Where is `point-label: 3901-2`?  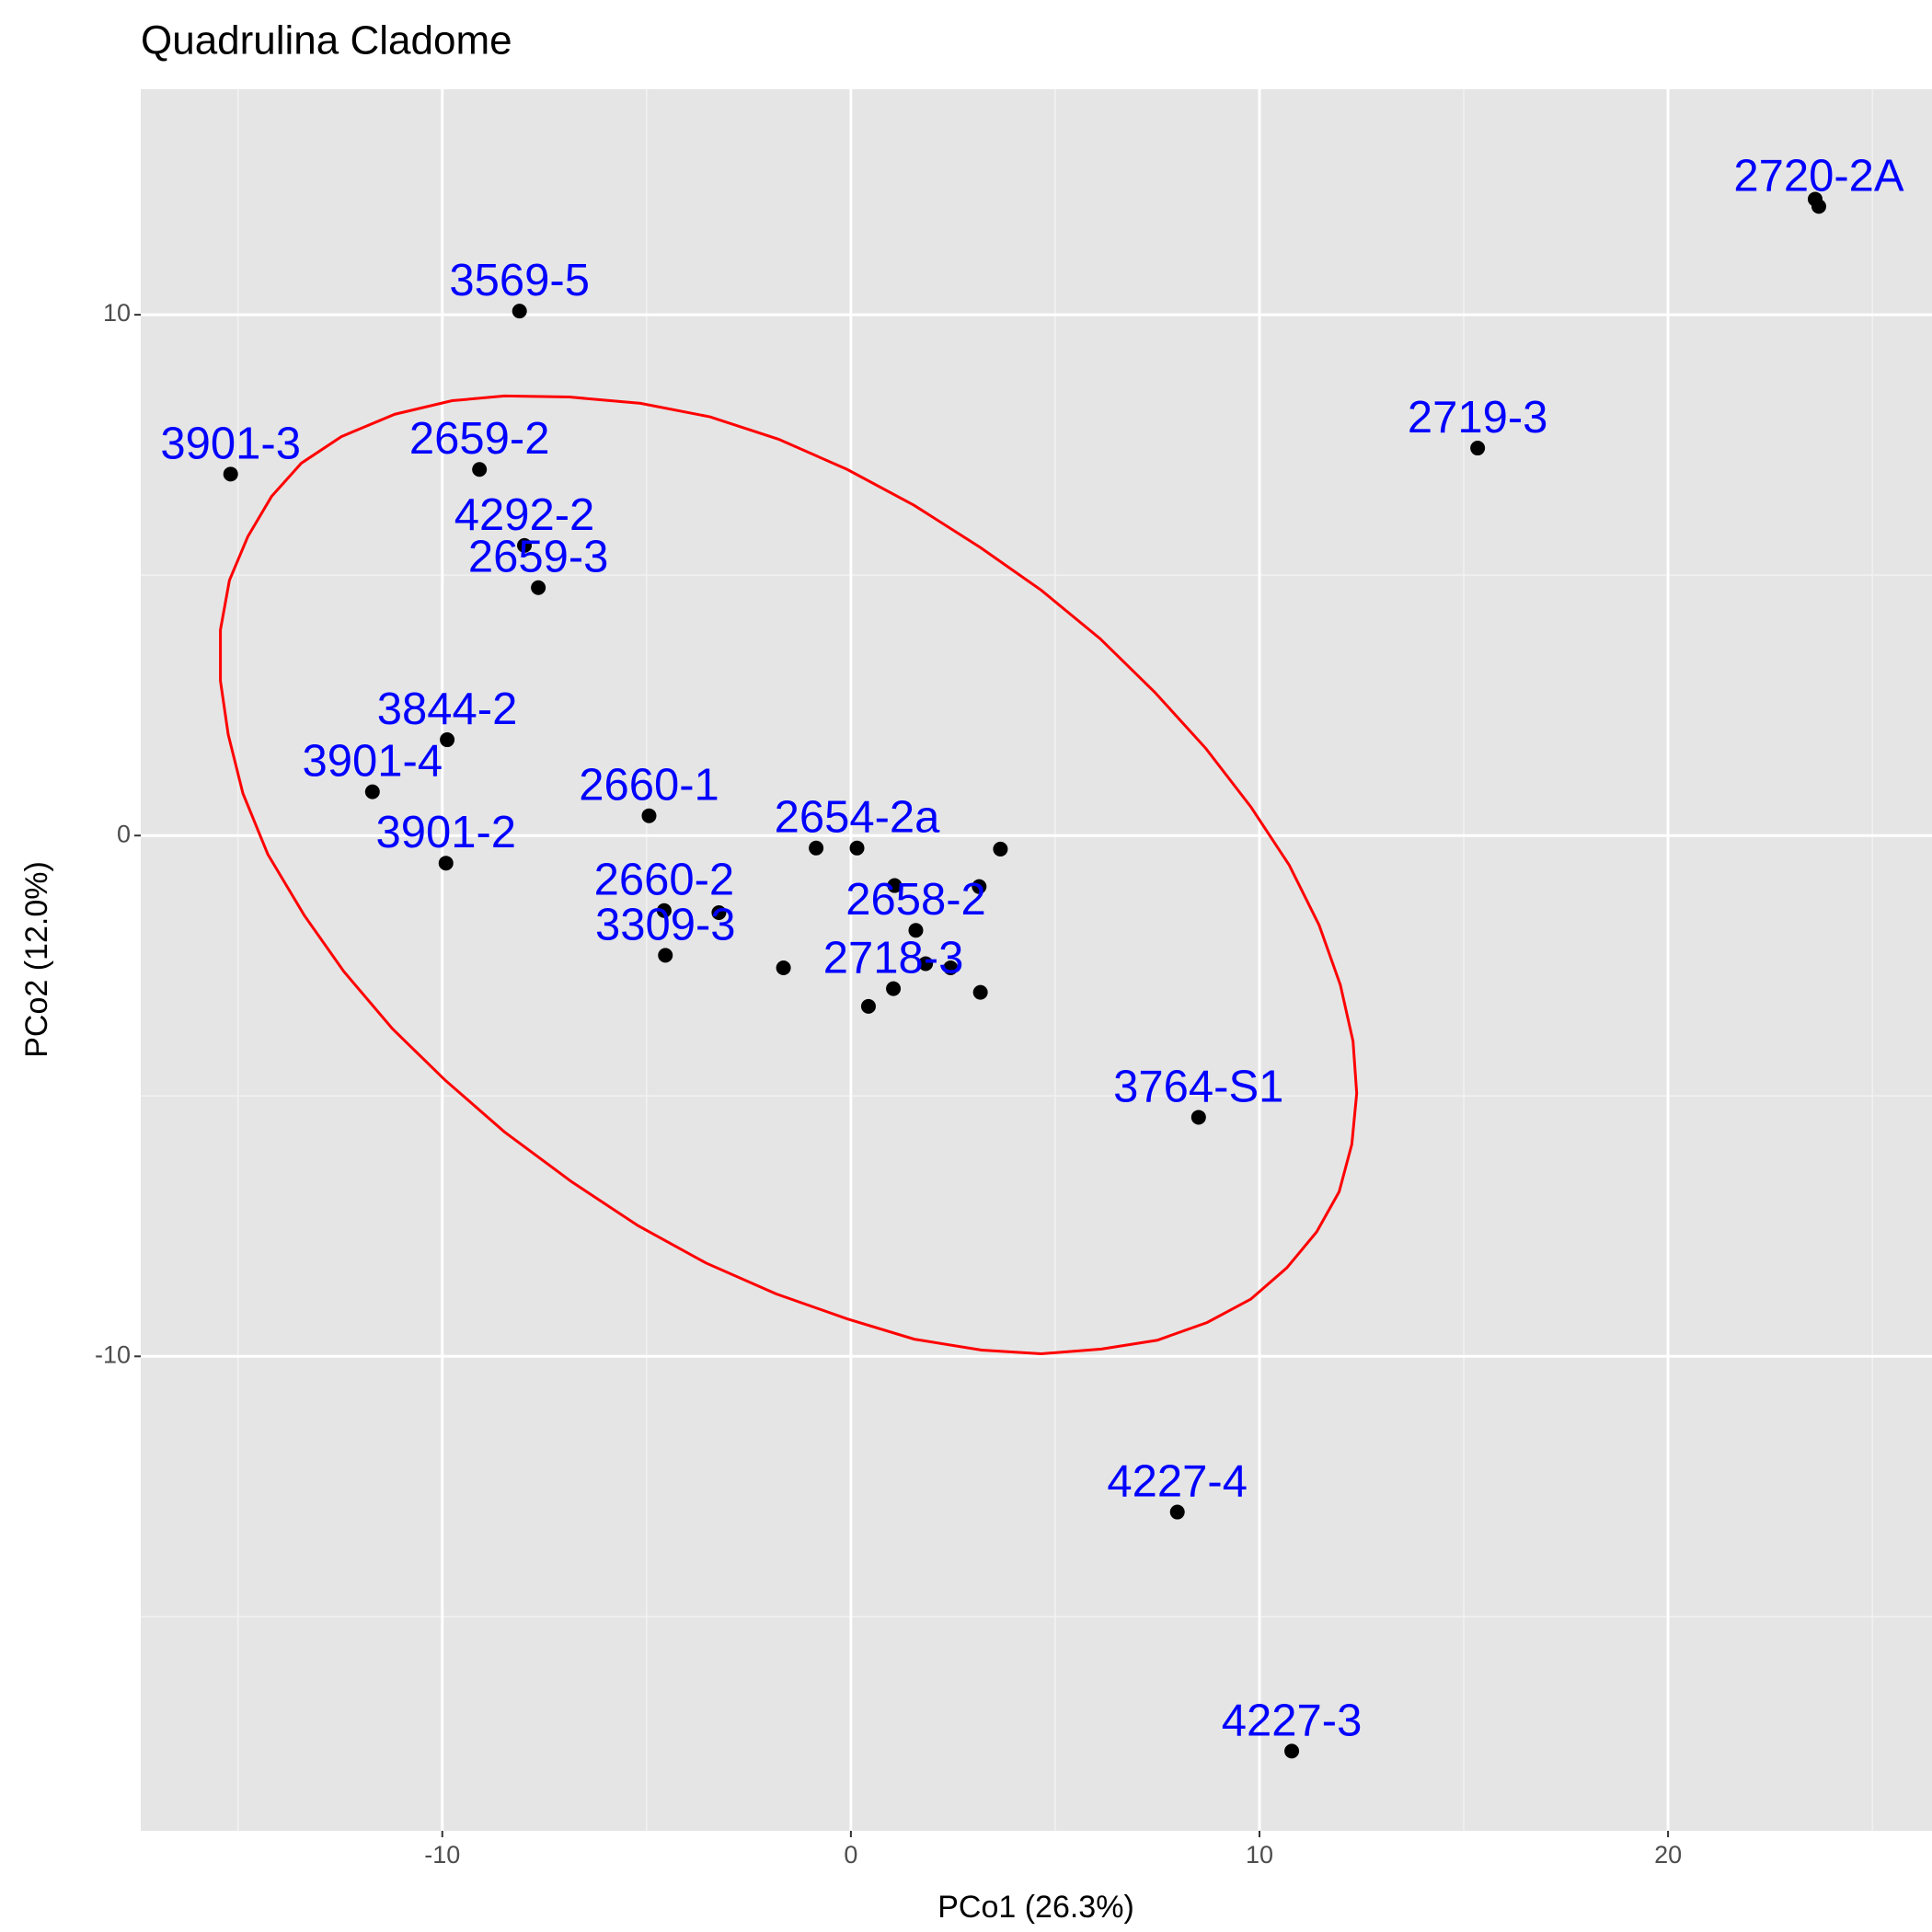 point-label: 3901-2 is located at coordinates (445, 832).